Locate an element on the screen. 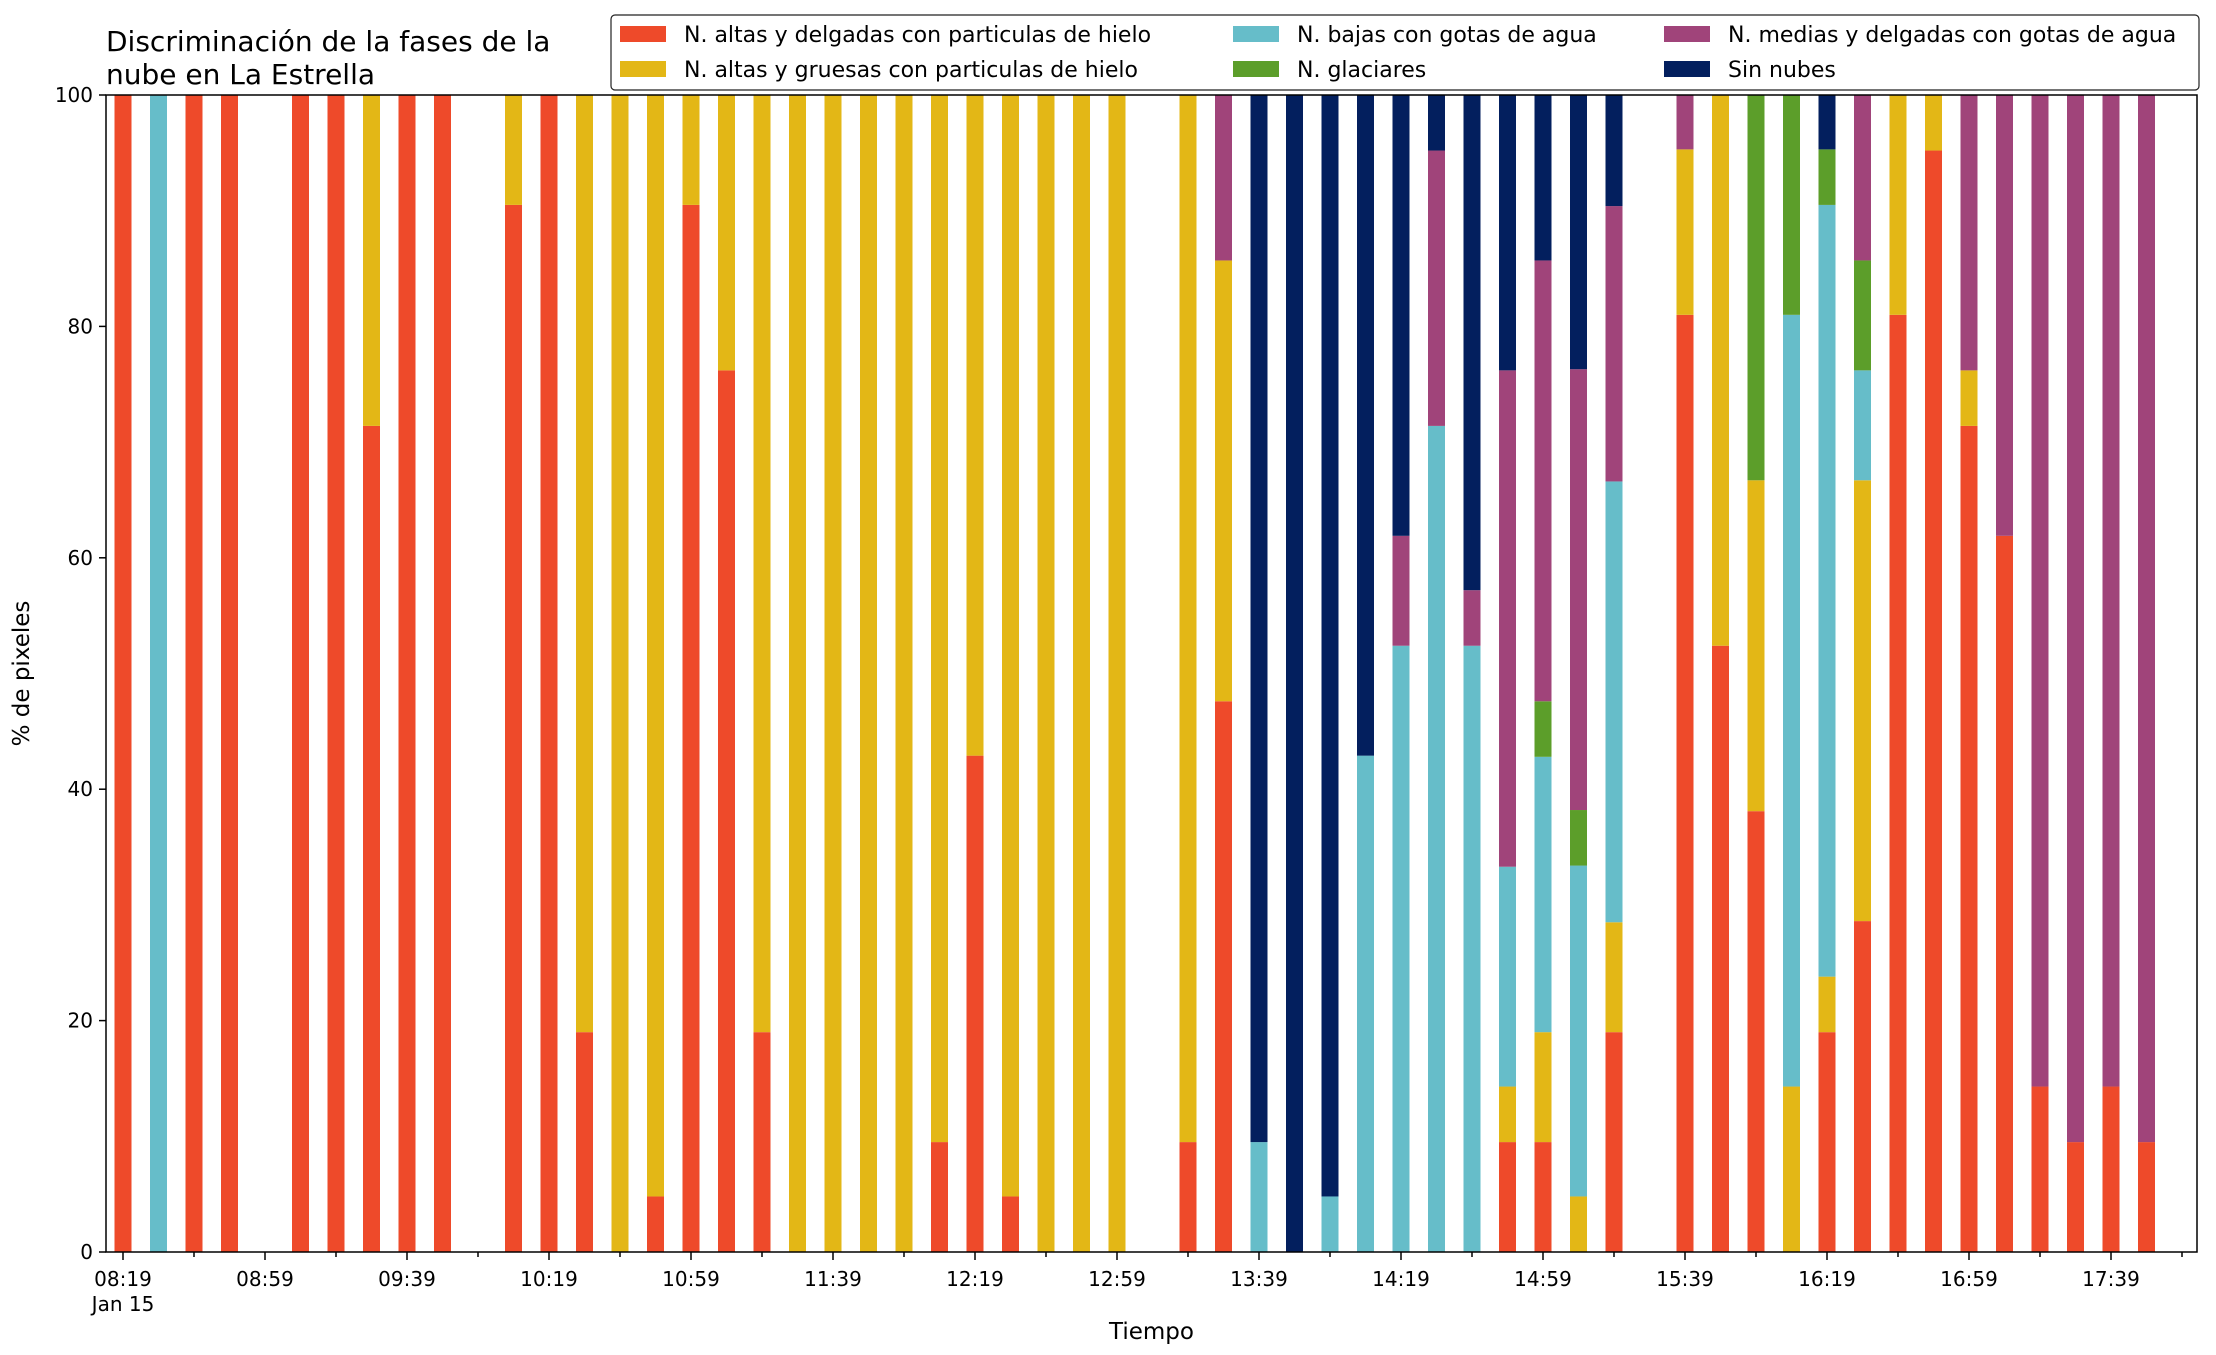 The image size is (2216, 1355). legend-swatch-green is located at coordinates (1256, 69).